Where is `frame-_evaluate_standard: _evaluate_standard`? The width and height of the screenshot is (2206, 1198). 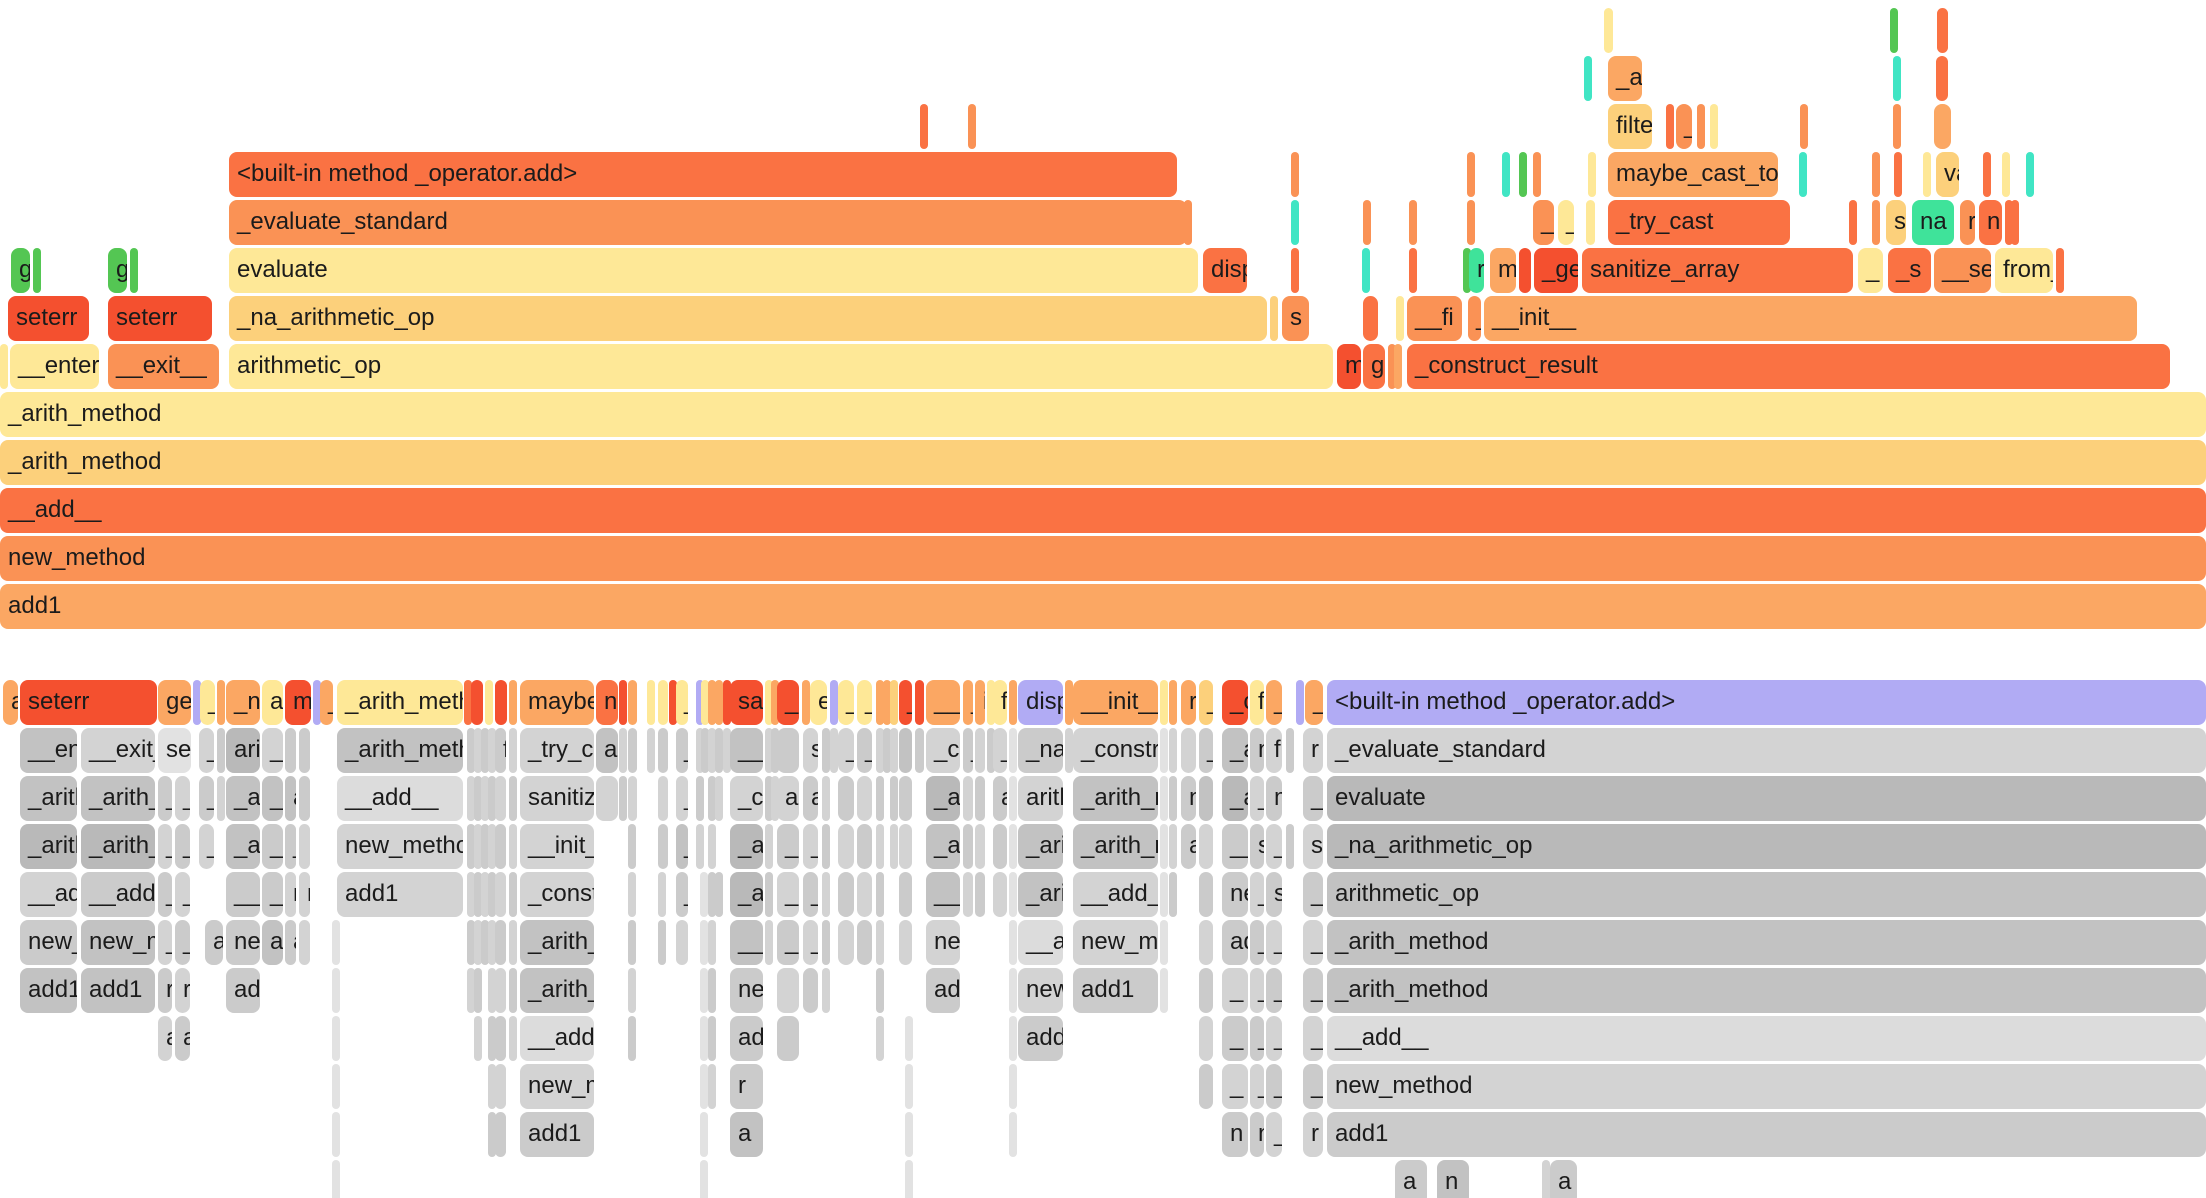
frame-_evaluate_standard: _evaluate_standard is located at coordinates (708, 222).